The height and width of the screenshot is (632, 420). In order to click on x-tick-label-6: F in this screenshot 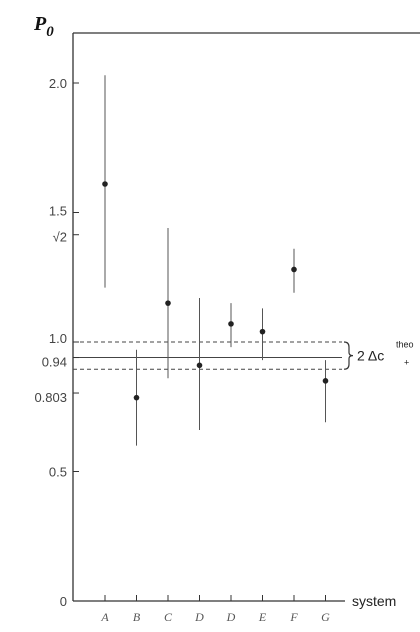, I will do `click(293, 617)`.